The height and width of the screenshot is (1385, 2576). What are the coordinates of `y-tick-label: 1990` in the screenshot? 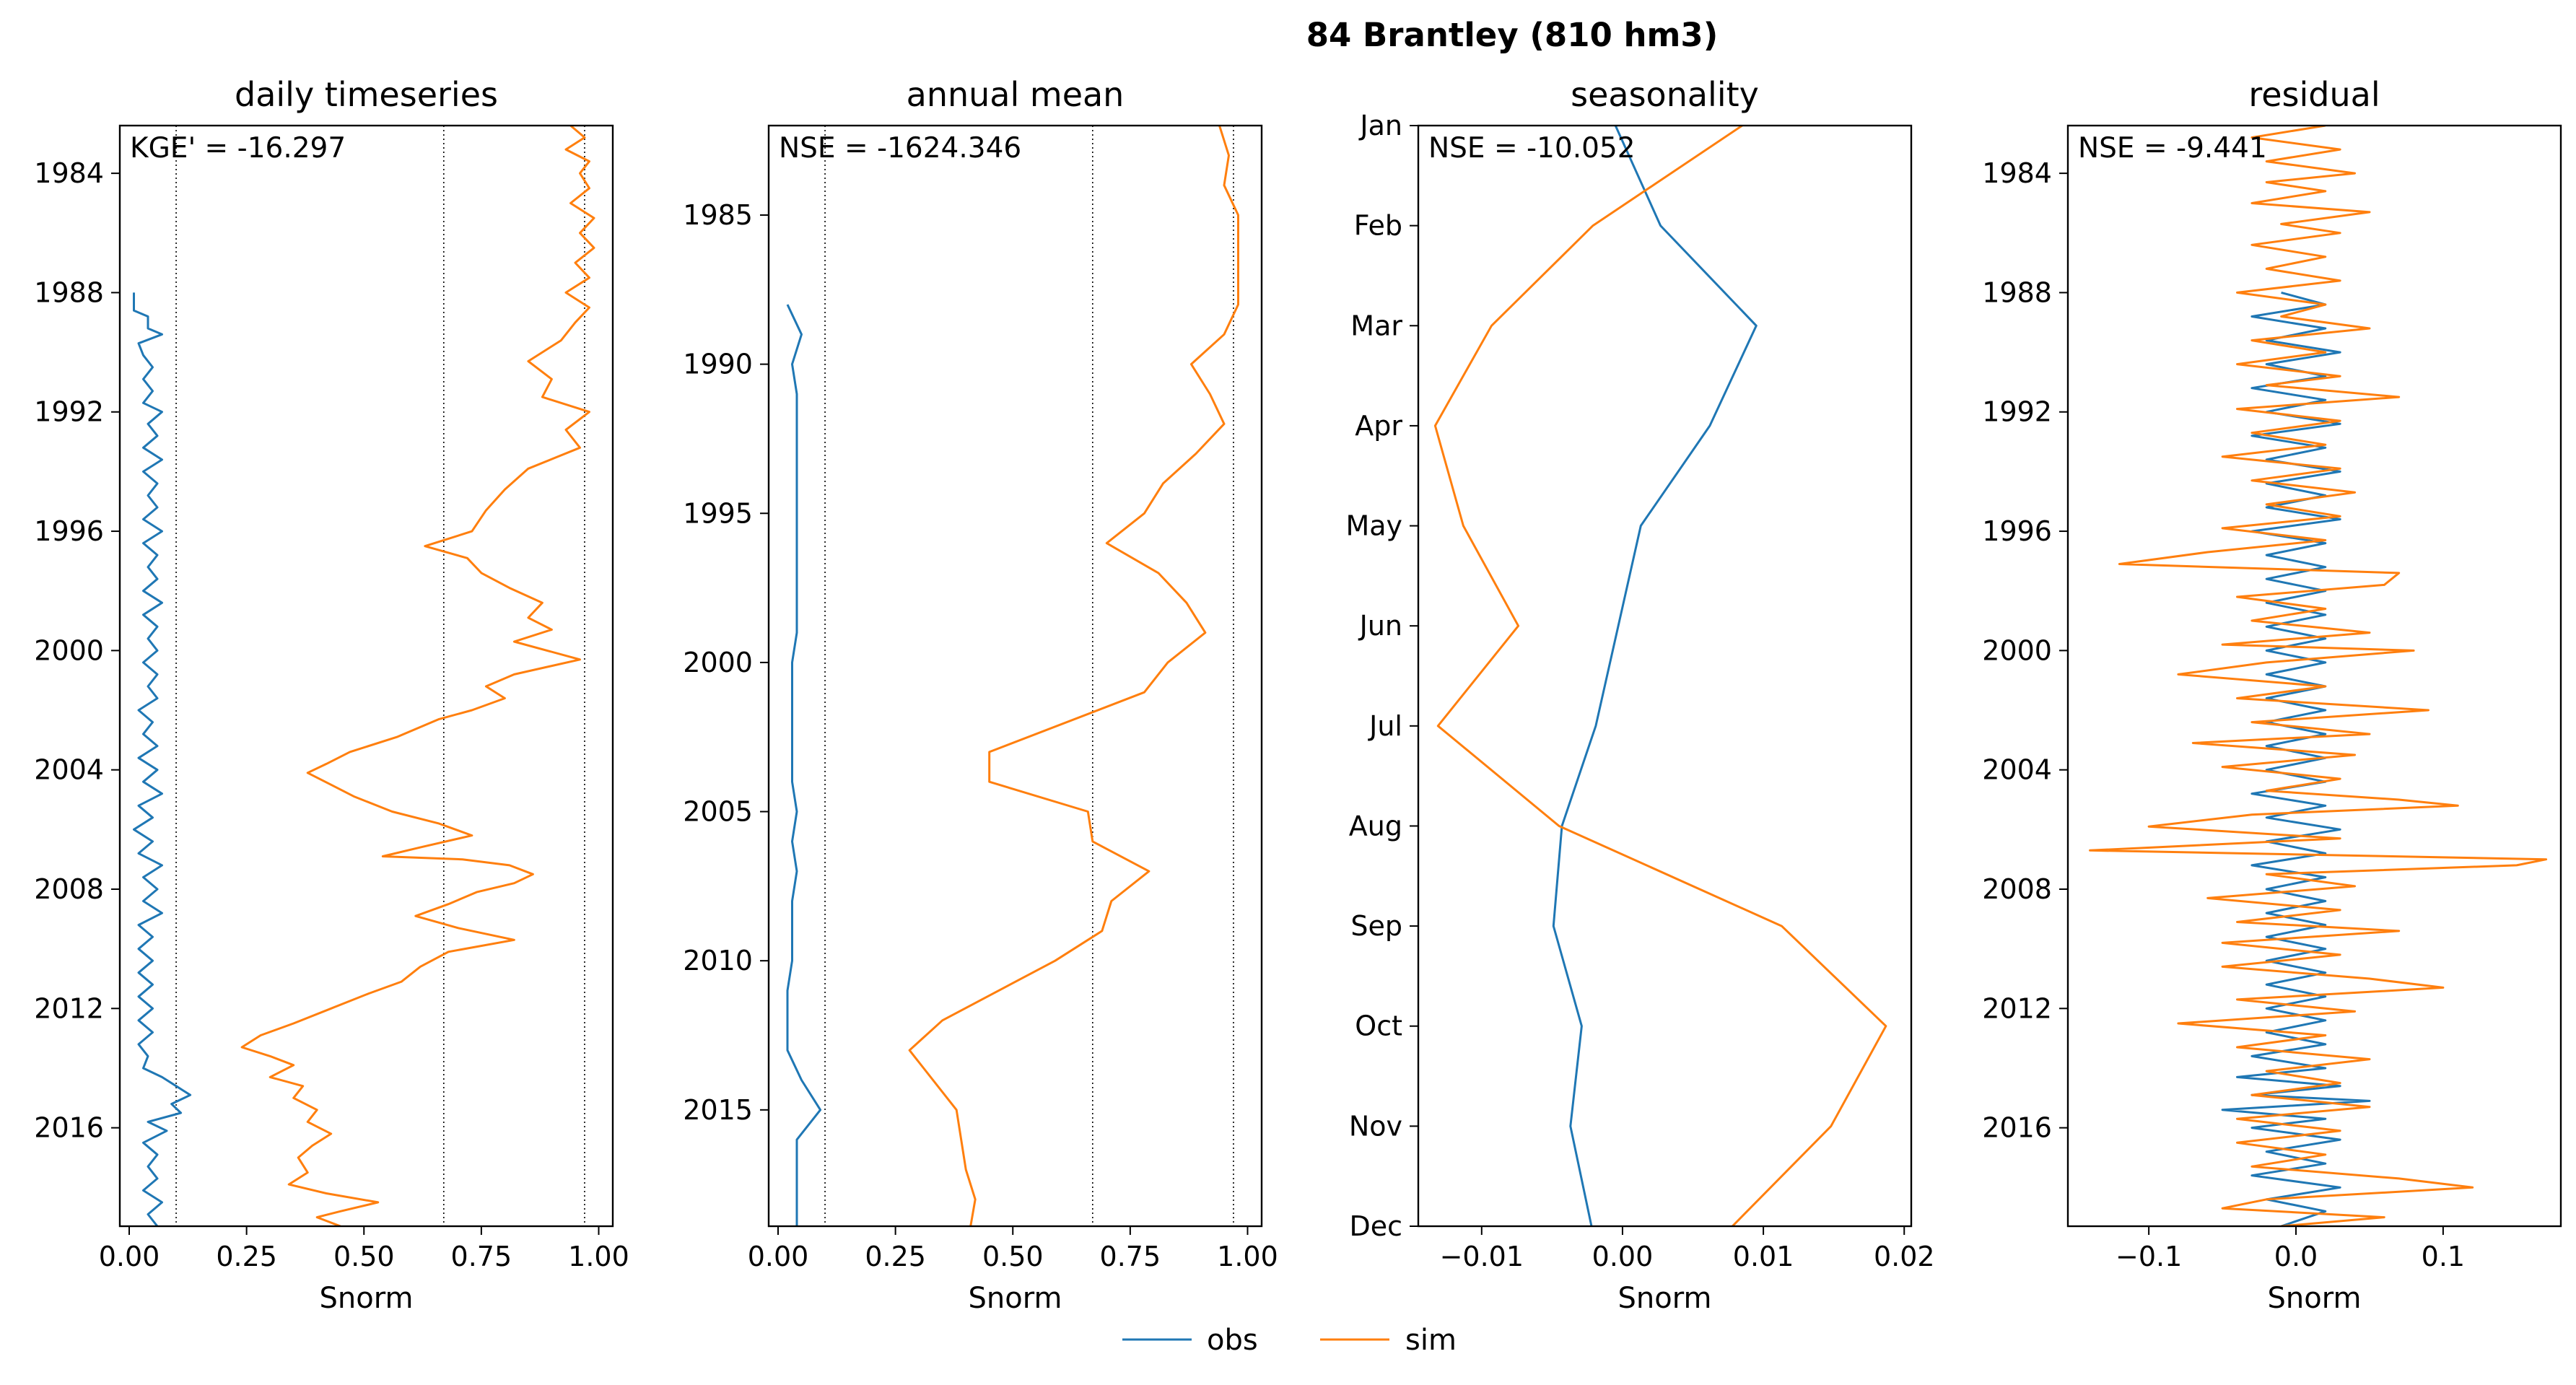 It's located at (718, 364).